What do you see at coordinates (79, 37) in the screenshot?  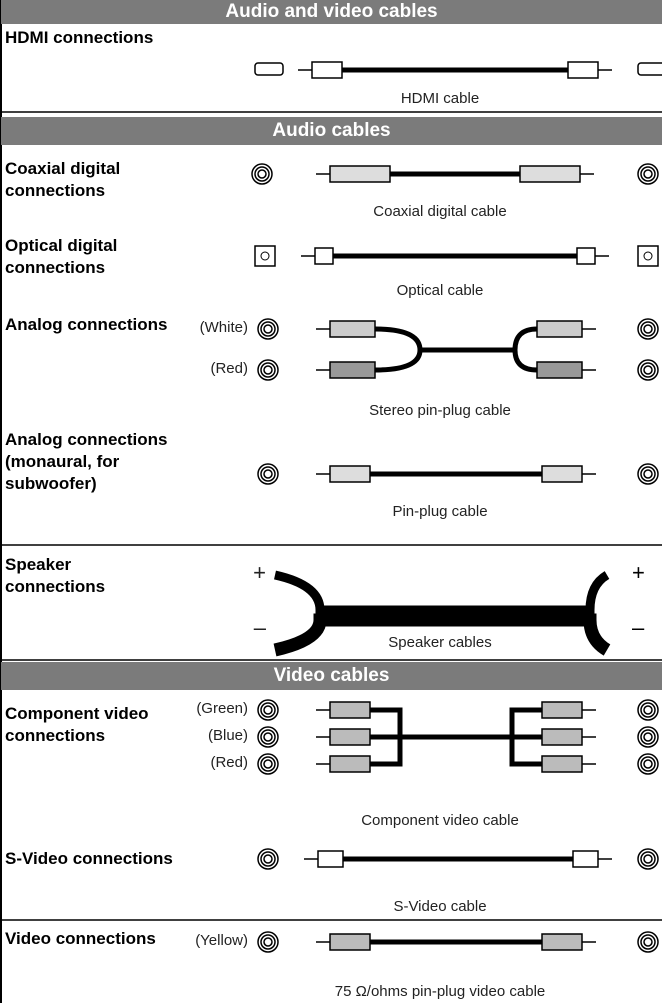 I see `row-label: HDMI connections` at bounding box center [79, 37].